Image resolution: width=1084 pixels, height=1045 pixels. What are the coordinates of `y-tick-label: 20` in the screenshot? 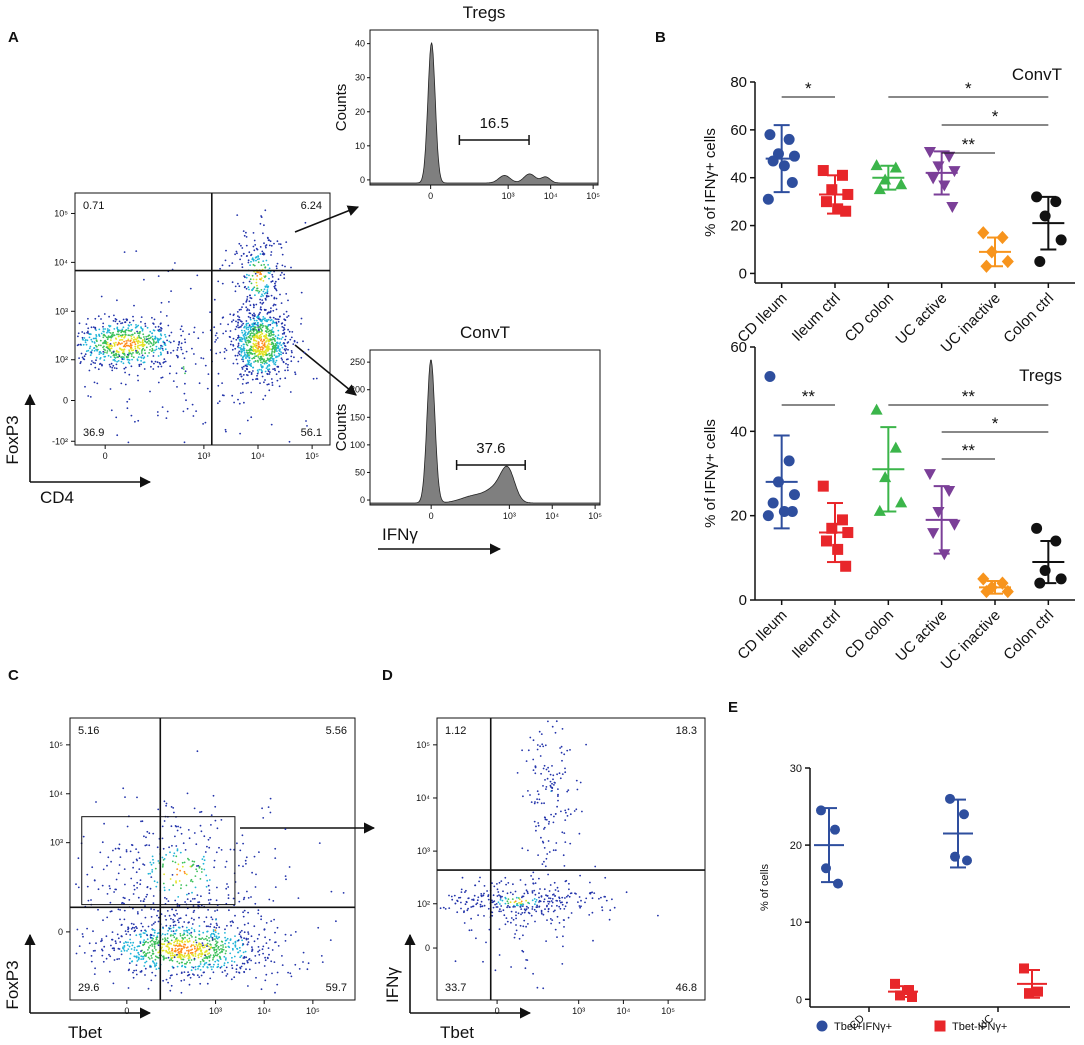 It's located at (360, 112).